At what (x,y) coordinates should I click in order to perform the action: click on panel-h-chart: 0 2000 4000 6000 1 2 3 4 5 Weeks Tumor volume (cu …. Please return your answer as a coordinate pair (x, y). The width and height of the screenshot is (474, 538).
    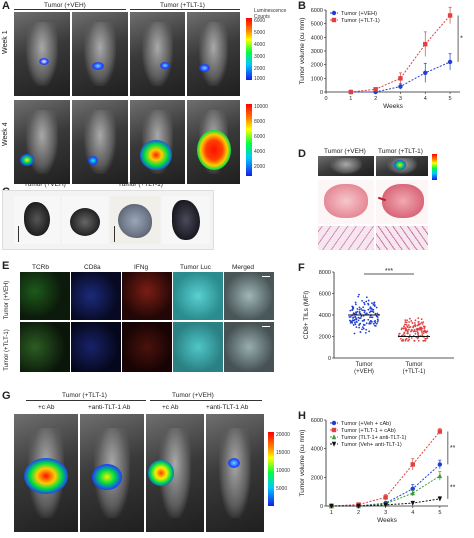
    Looking at the image, I should click on (377, 471).